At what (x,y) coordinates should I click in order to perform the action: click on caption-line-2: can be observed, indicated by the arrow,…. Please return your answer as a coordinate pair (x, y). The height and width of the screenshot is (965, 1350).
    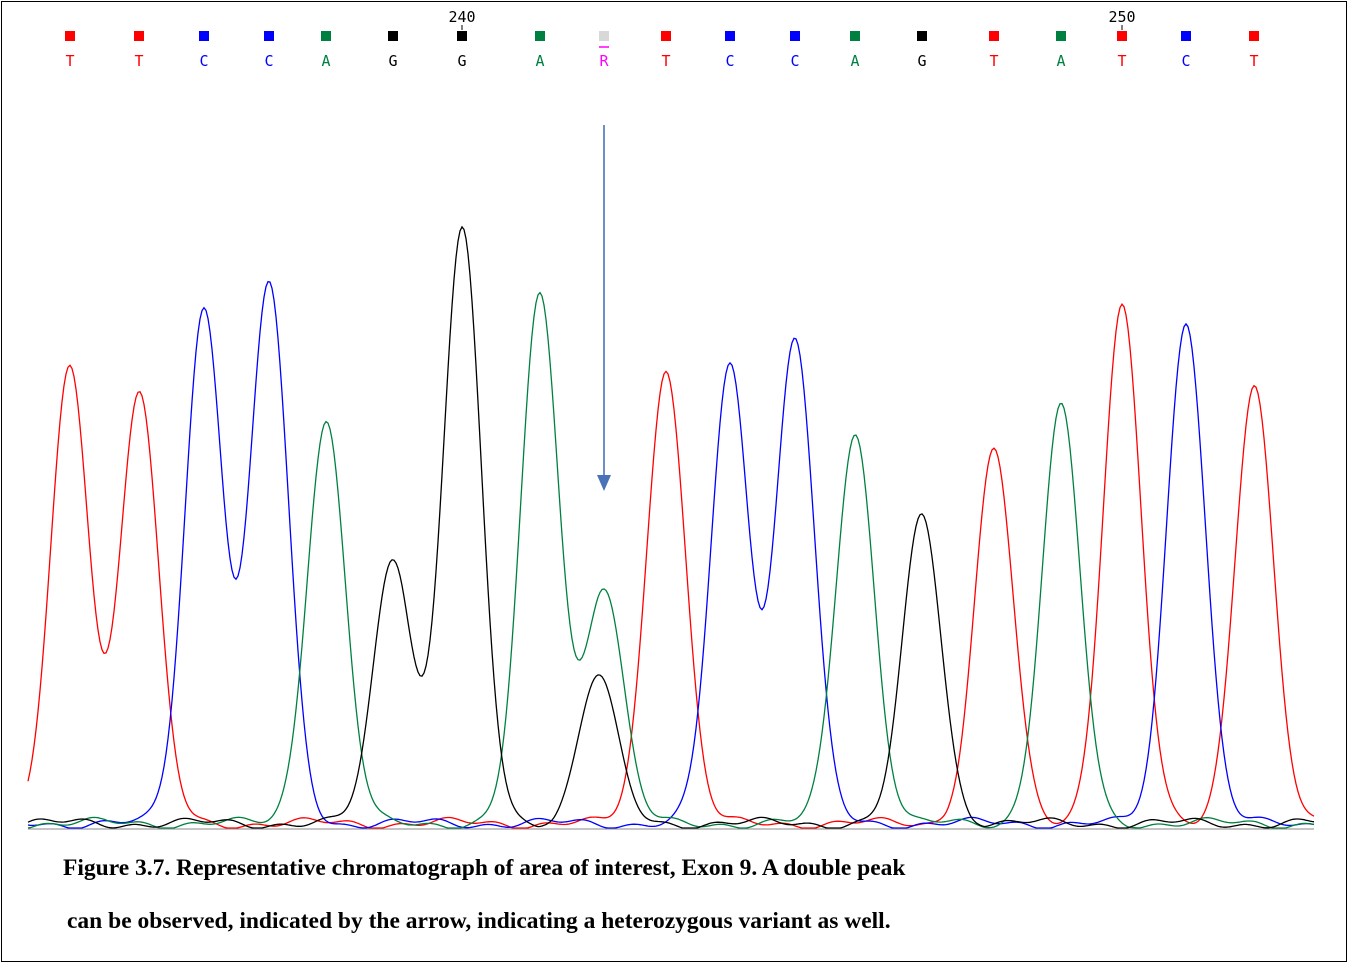
    Looking at the image, I should click on (479, 921).